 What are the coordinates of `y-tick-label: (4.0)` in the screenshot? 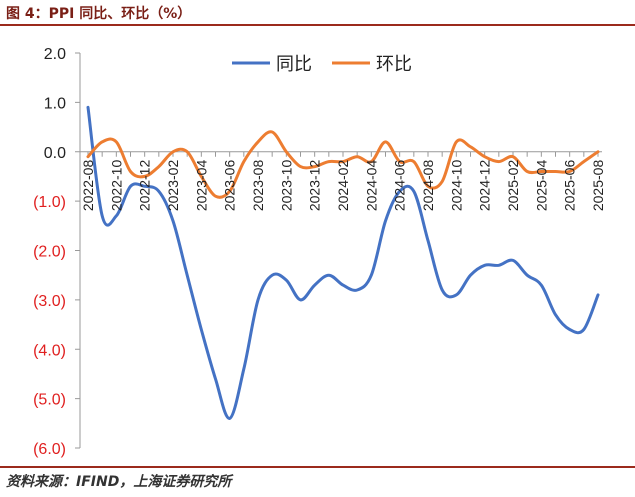 It's located at (49, 350).